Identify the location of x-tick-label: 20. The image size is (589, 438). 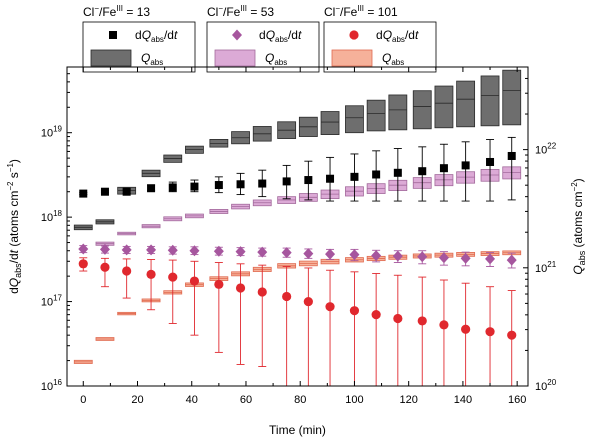
(137, 400).